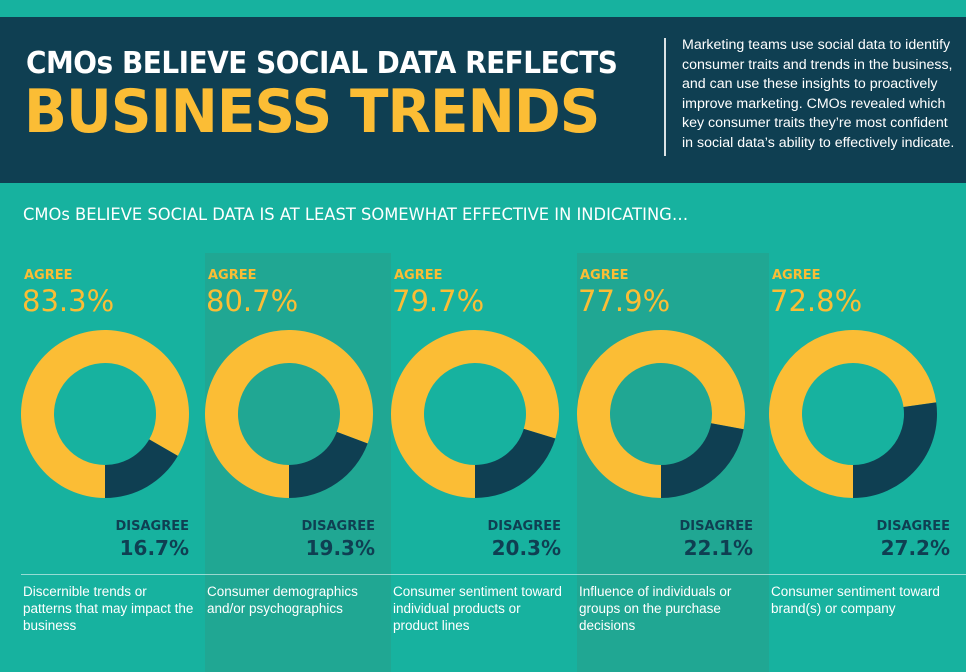 This screenshot has width=966, height=672. I want to click on disagree-value: 27.2%, so click(915, 548).